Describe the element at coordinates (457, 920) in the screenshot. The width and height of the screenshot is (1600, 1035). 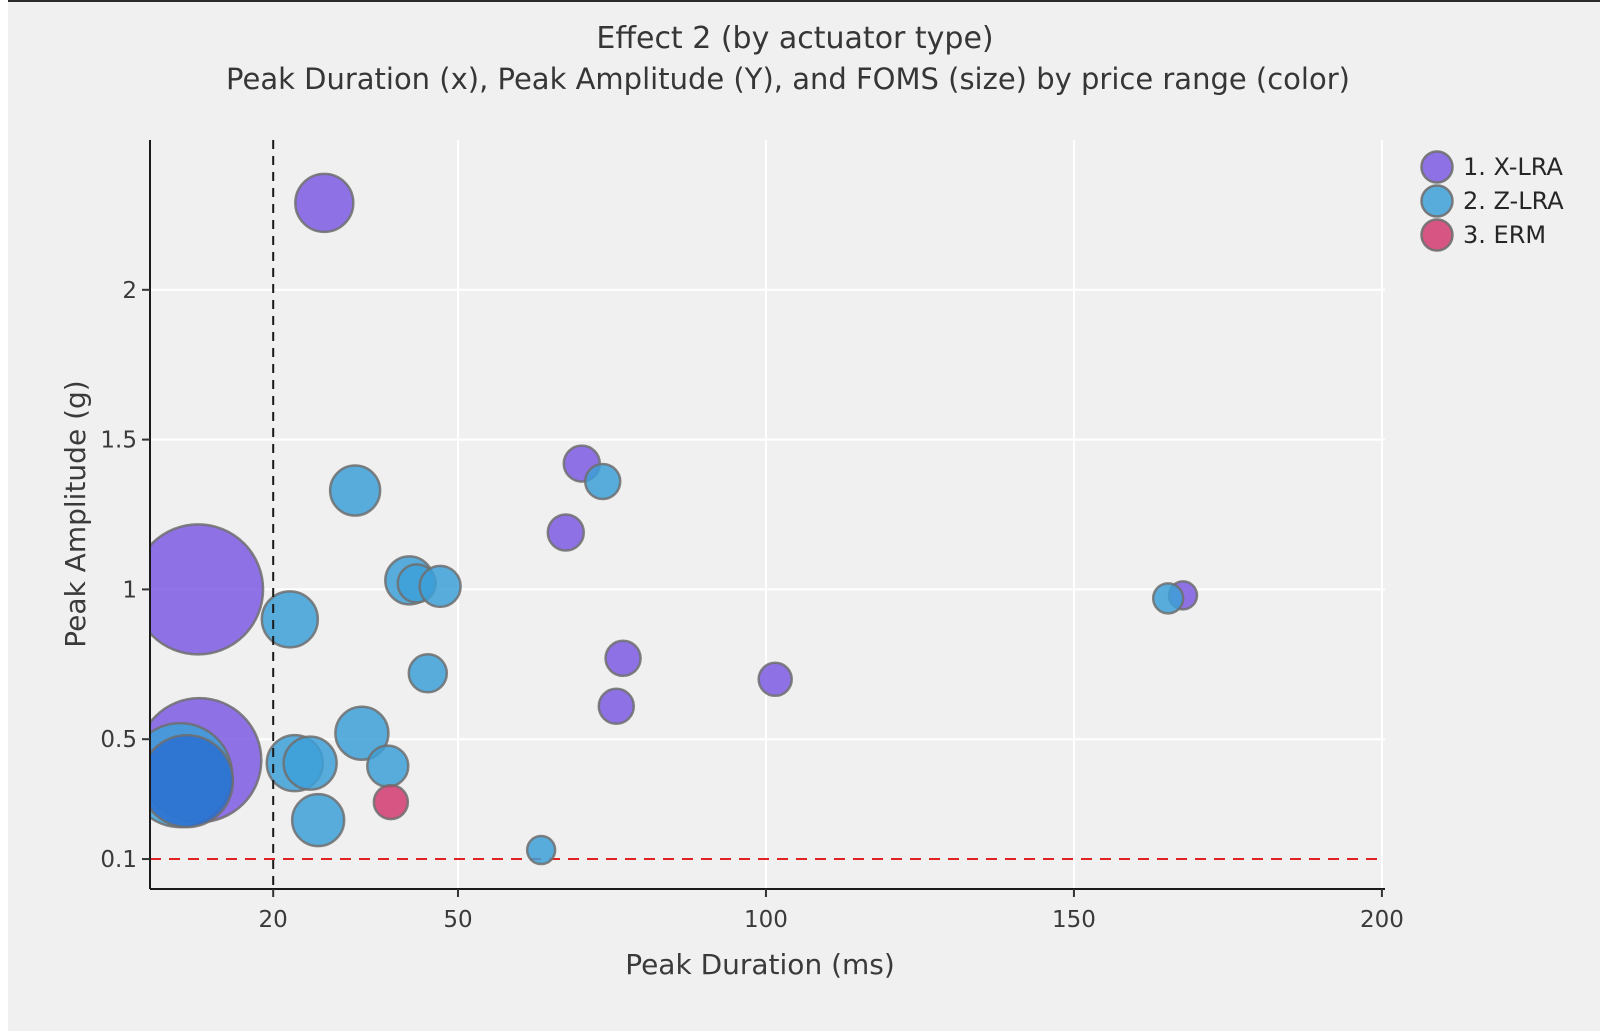
I see `x-tick-label: 50` at that location.